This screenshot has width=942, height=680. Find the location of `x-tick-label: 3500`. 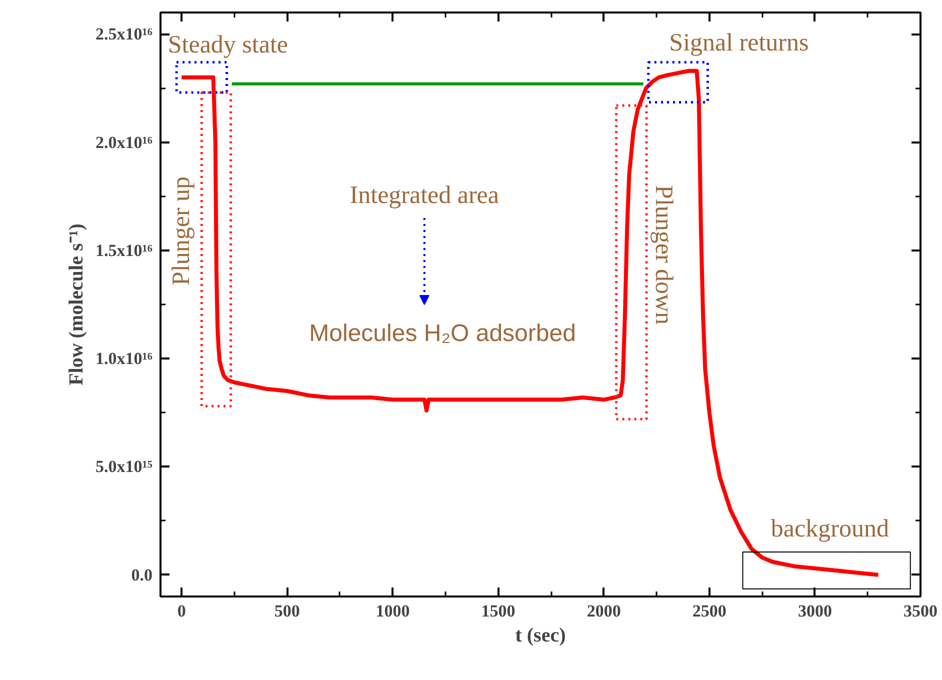

x-tick-label: 3500 is located at coordinates (921, 611).